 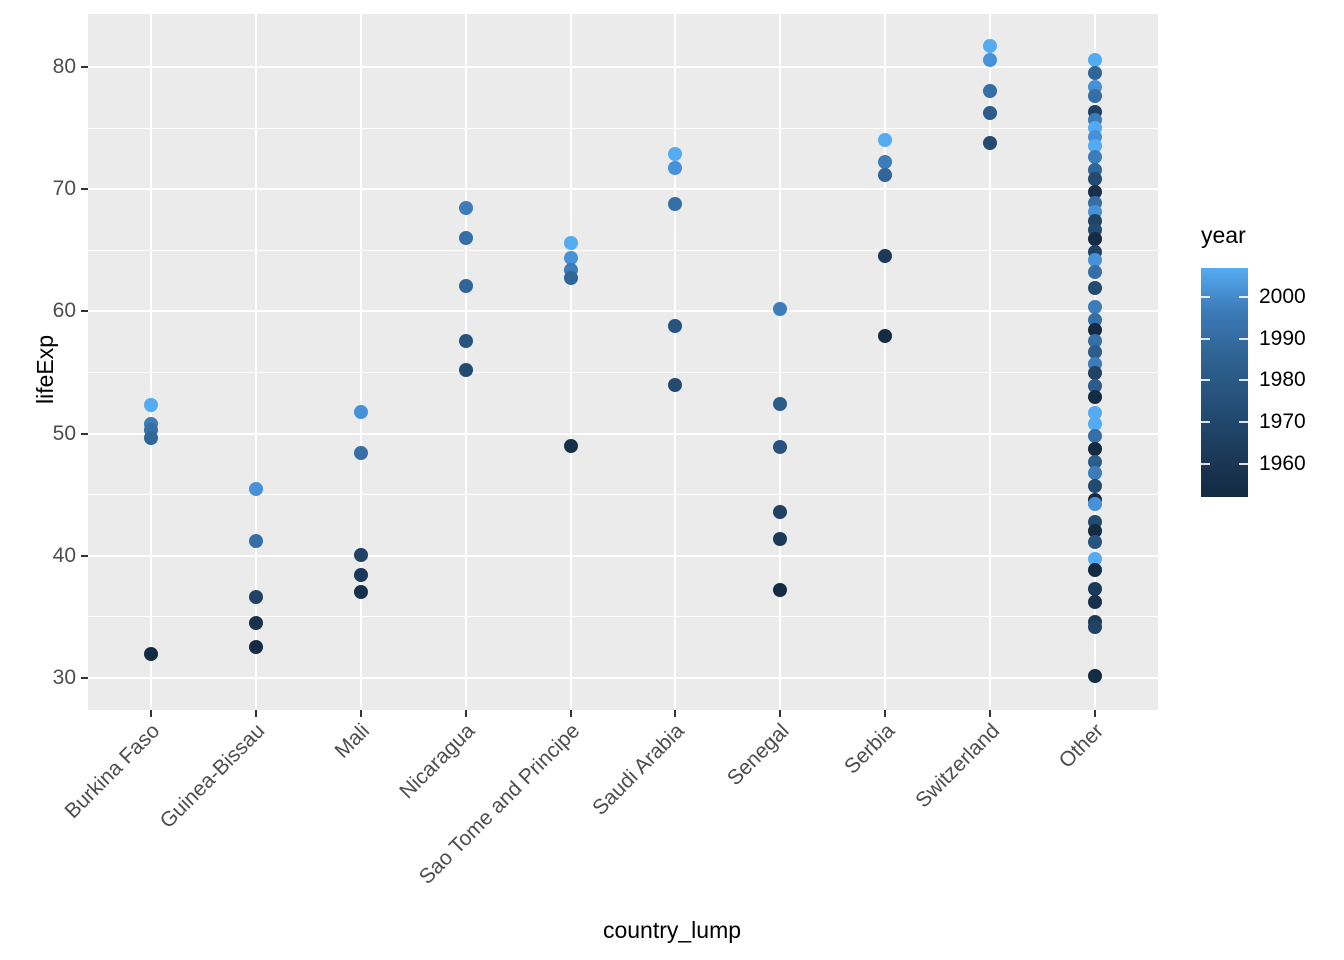 I want to click on x-tick-label: Mali, so click(x=352, y=741).